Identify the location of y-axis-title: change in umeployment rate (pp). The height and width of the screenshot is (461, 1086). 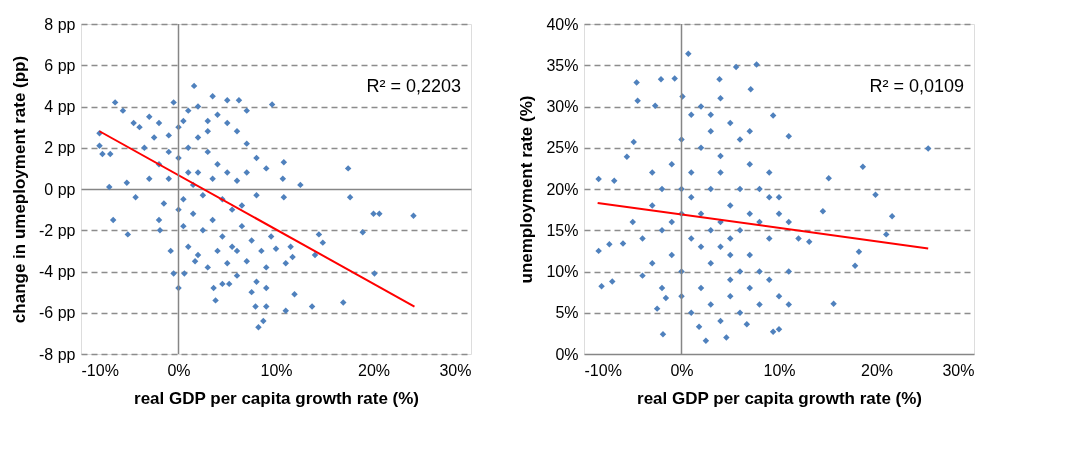
(20, 189).